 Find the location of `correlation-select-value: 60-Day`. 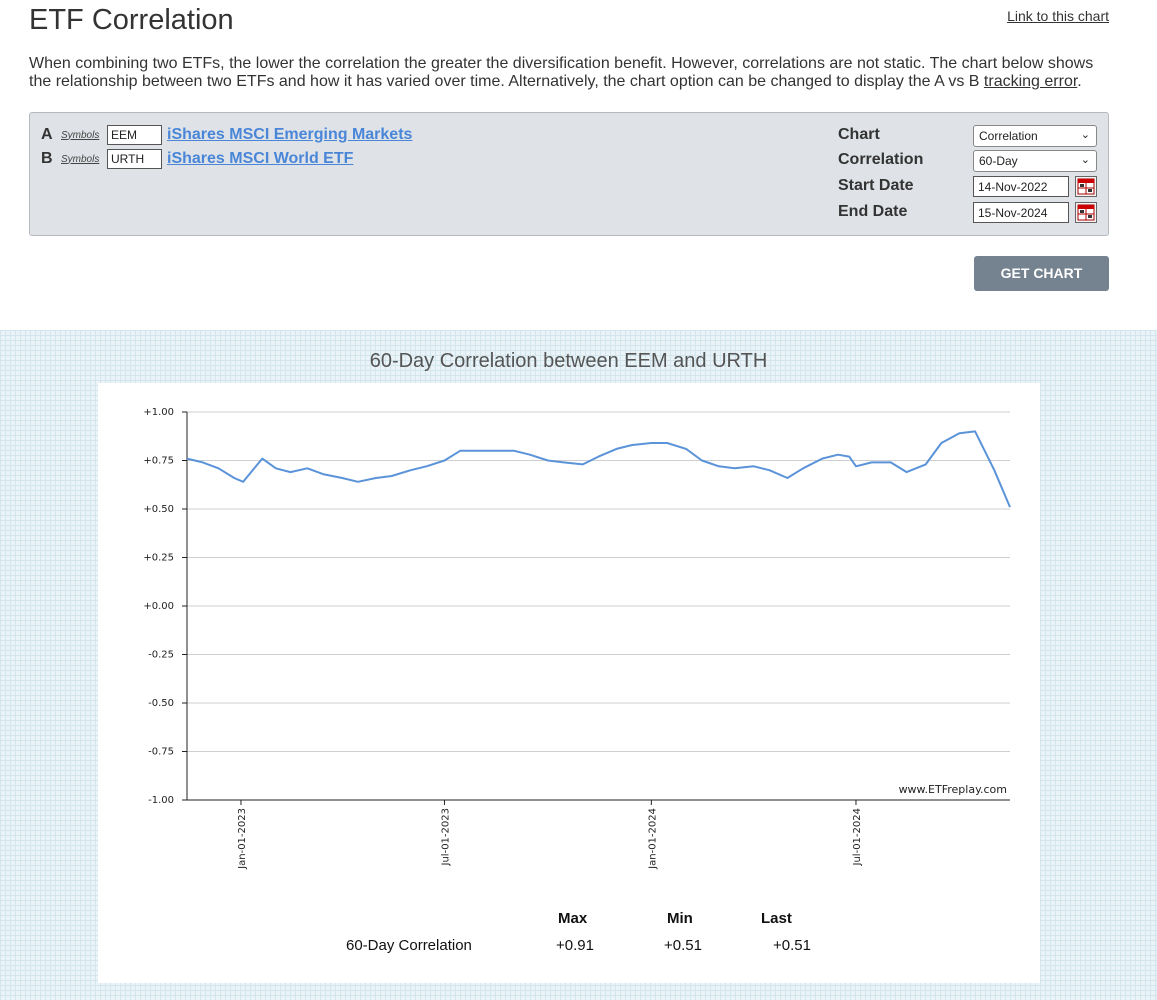

correlation-select-value: 60-Day is located at coordinates (998, 161).